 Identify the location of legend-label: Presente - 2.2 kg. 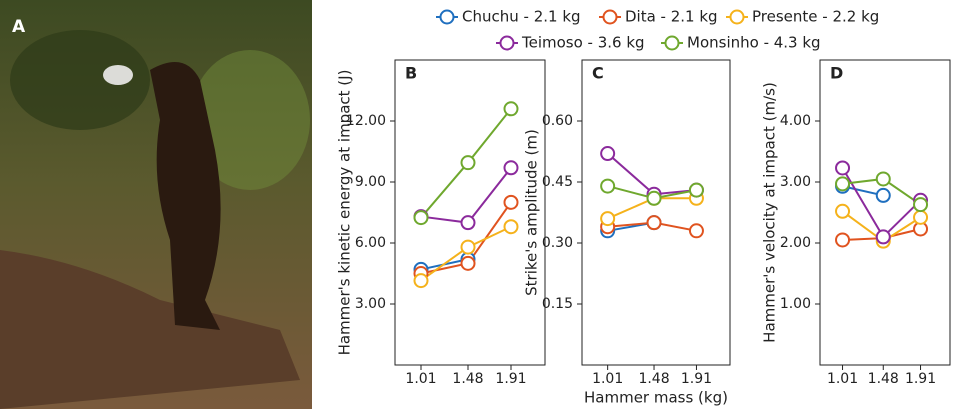
(815, 17).